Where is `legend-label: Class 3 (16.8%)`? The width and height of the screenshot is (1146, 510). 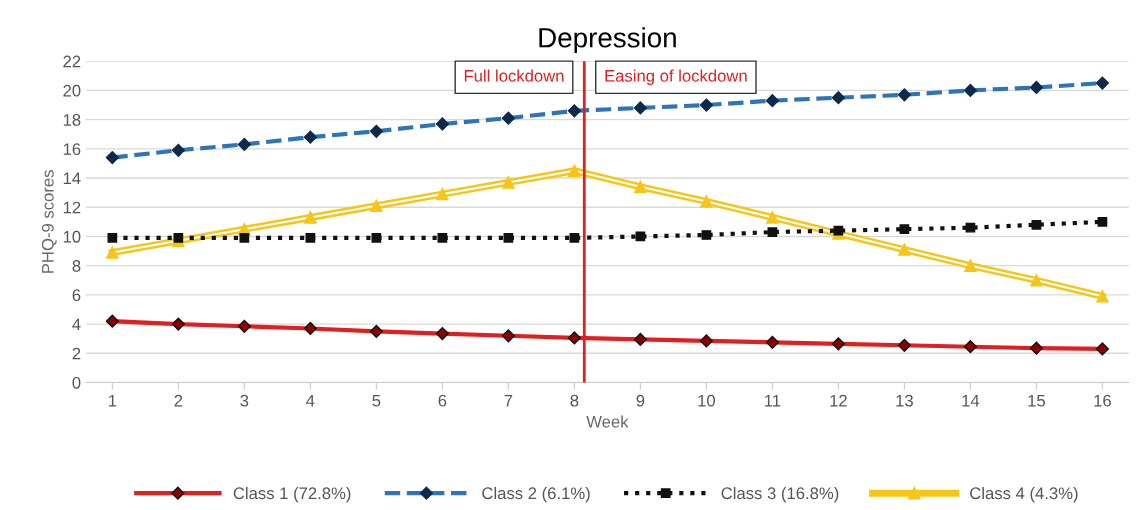 legend-label: Class 3 (16.8%) is located at coordinates (780, 494).